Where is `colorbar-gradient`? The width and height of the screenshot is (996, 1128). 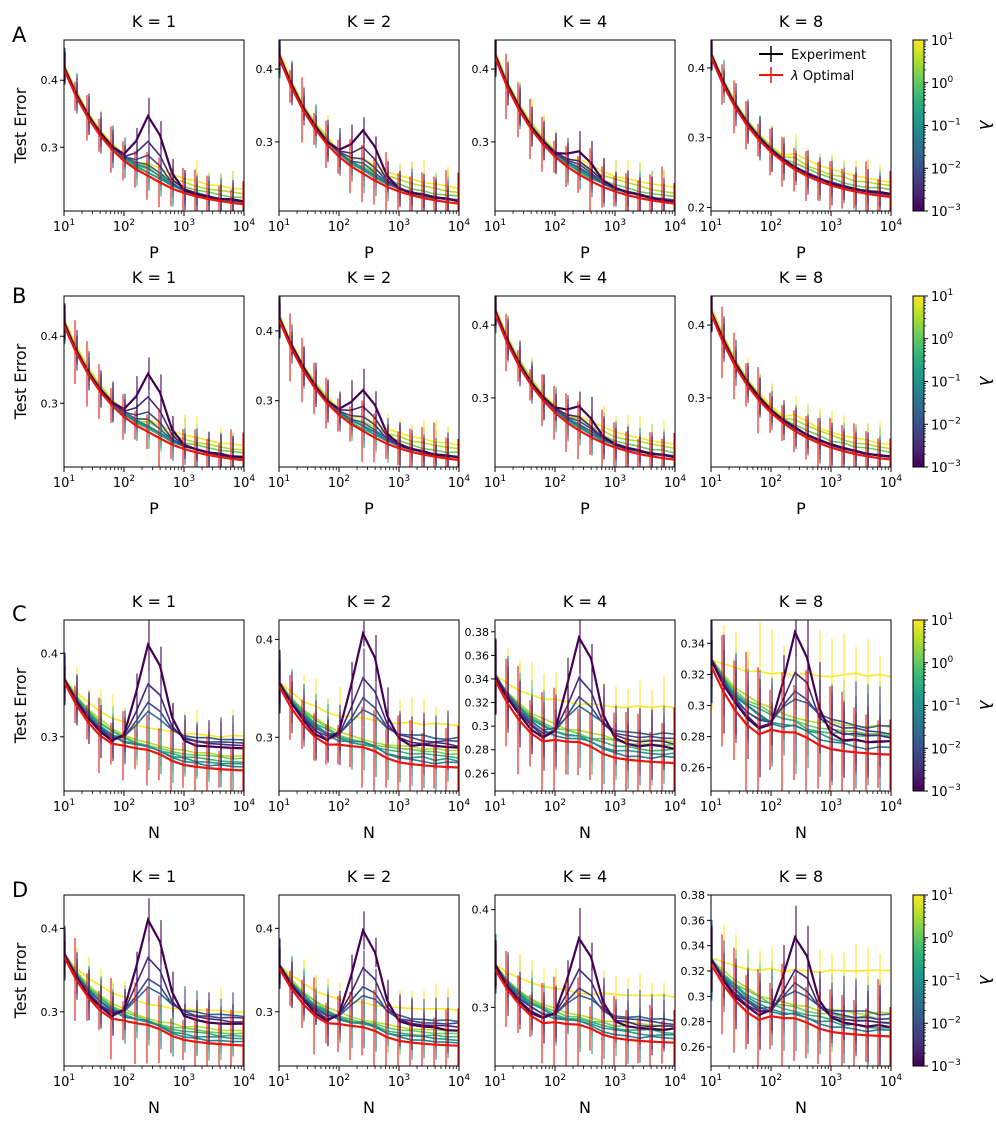 colorbar-gradient is located at coordinates (918, 381).